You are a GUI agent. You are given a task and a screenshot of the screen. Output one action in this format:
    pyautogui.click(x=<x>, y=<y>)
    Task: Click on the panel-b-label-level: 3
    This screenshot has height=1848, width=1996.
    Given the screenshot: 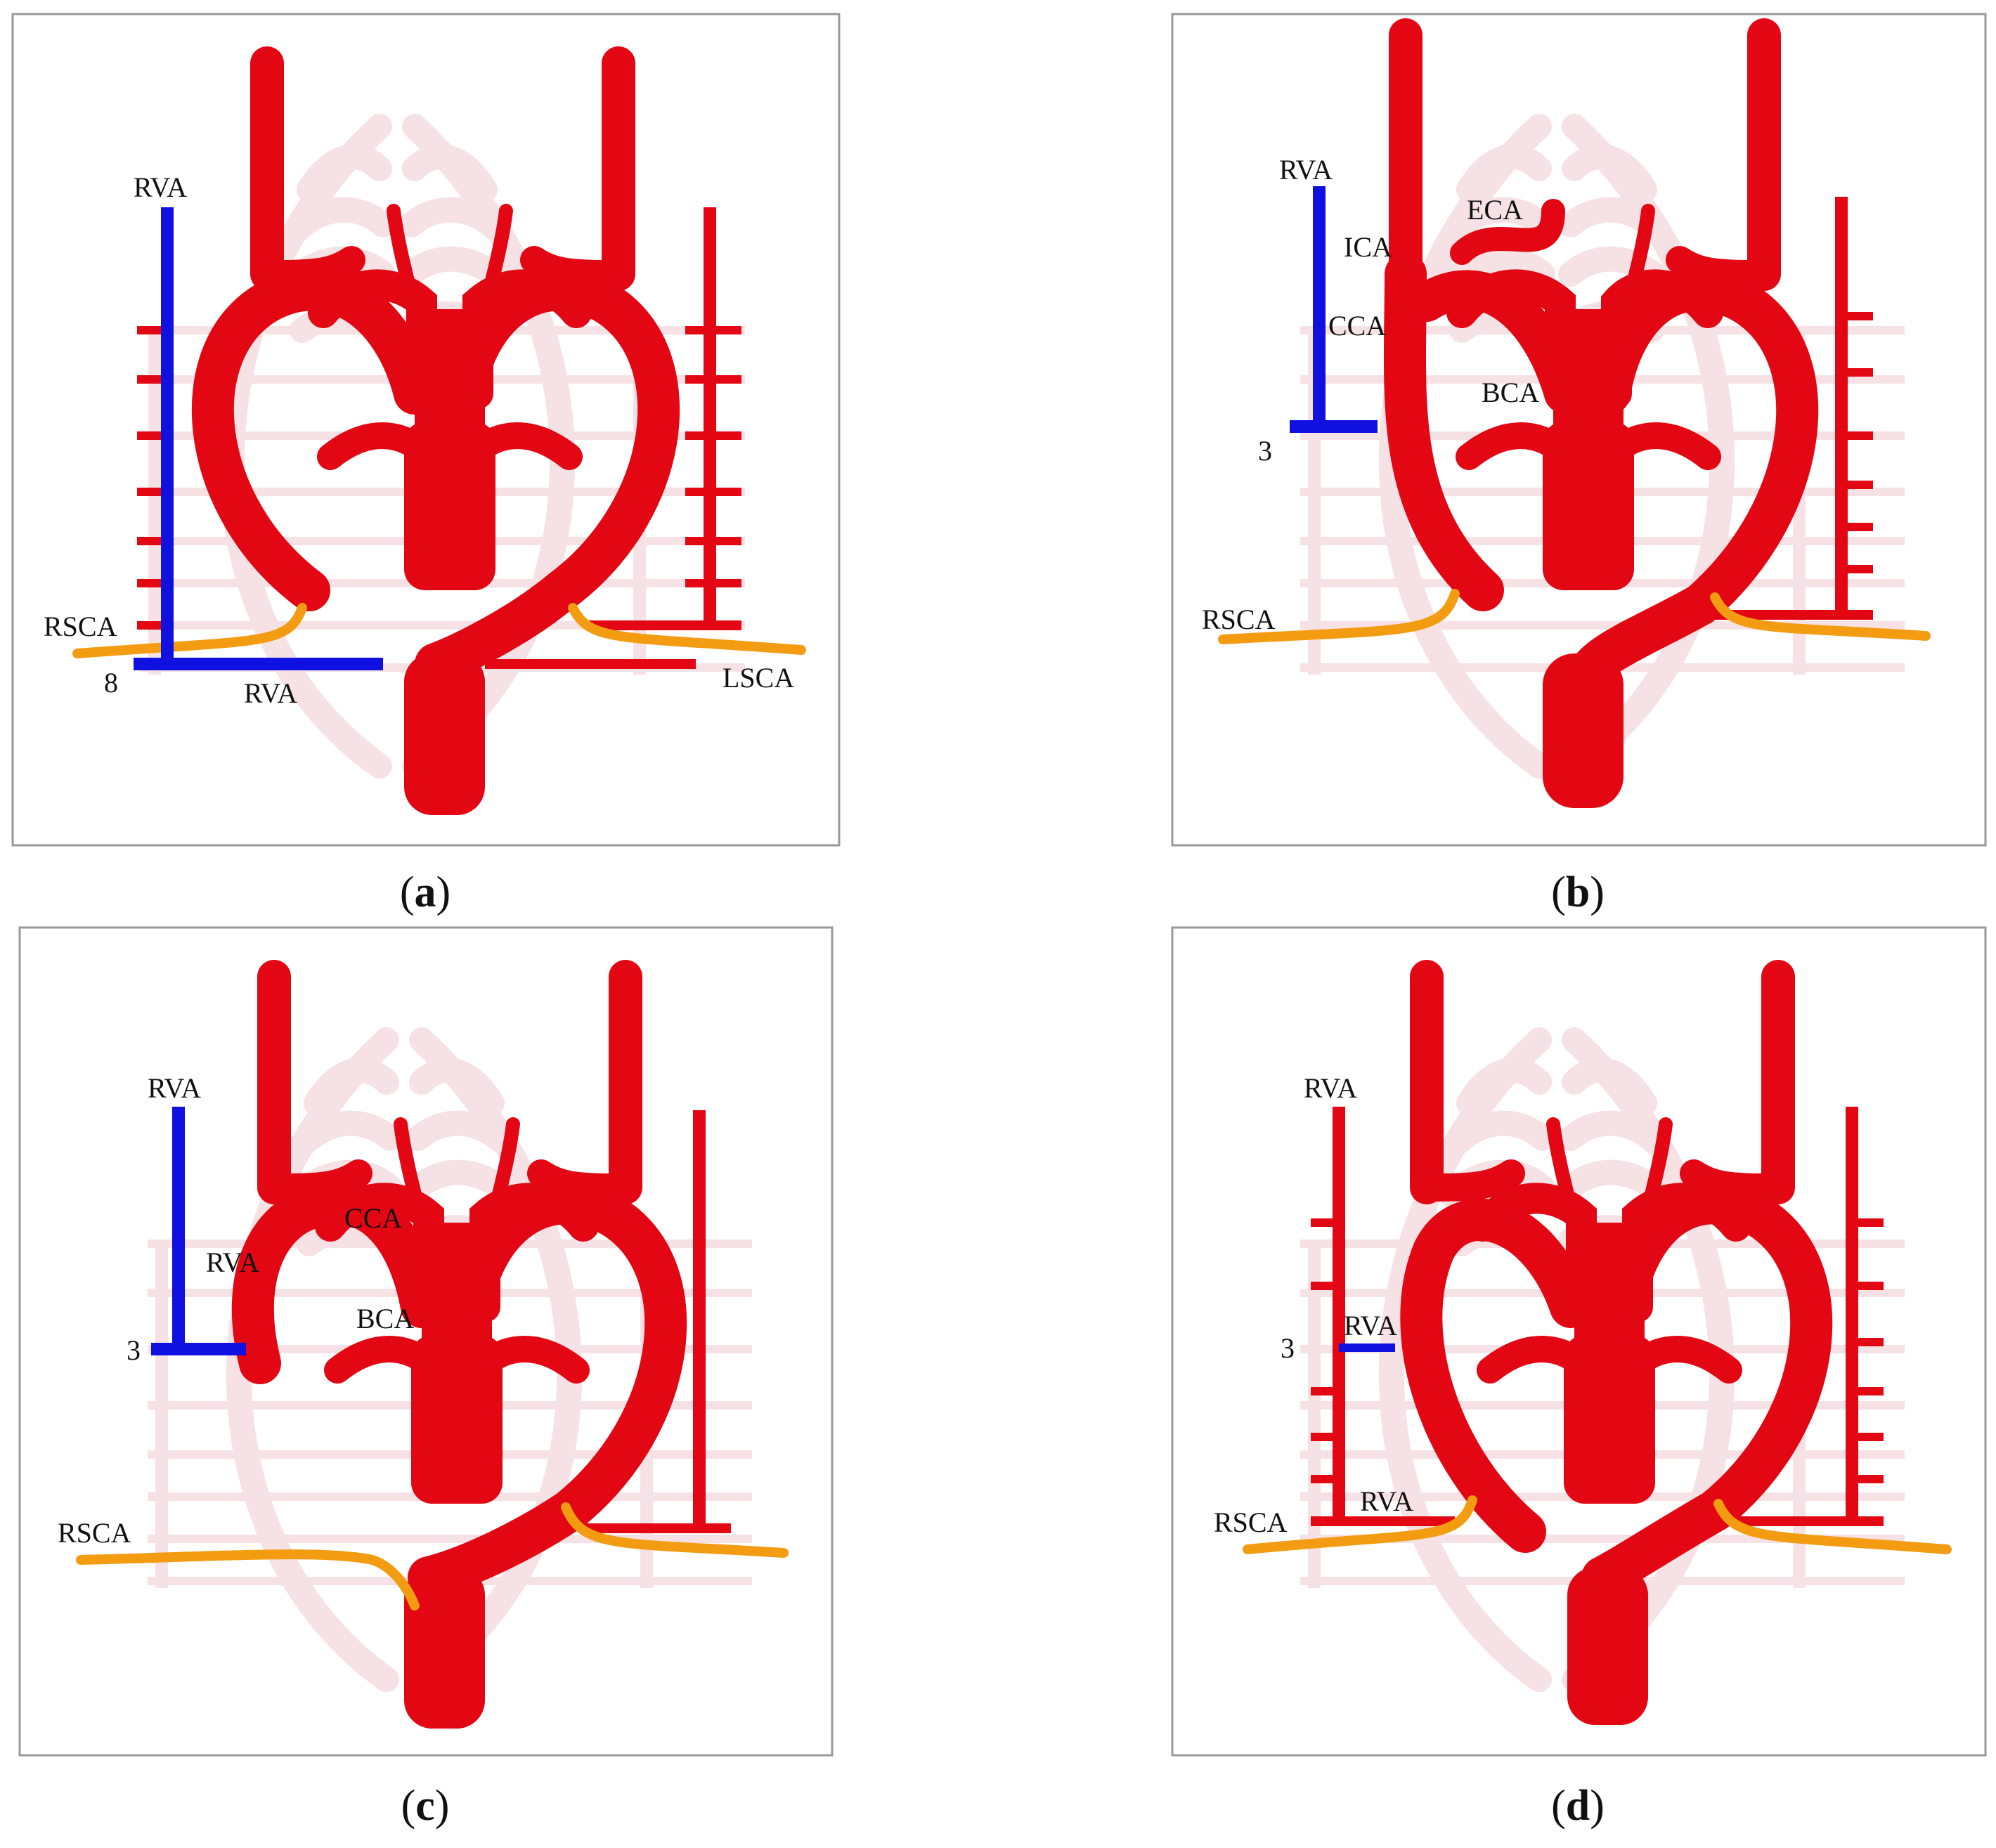 What is the action you would take?
    pyautogui.click(x=1265, y=451)
    